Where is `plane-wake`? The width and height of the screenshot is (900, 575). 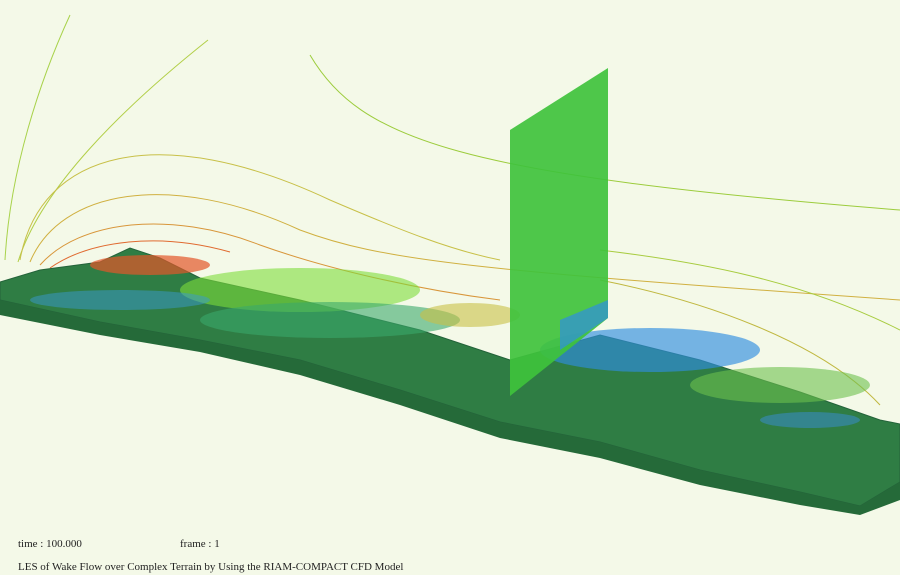
plane-wake is located at coordinates (584, 325).